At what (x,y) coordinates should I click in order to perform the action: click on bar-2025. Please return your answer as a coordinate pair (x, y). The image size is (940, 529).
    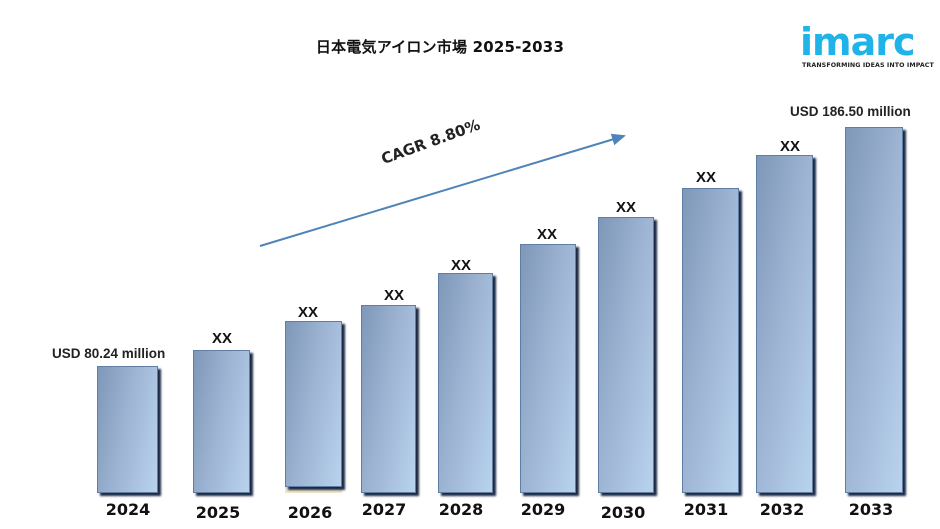
    Looking at the image, I should click on (221, 421).